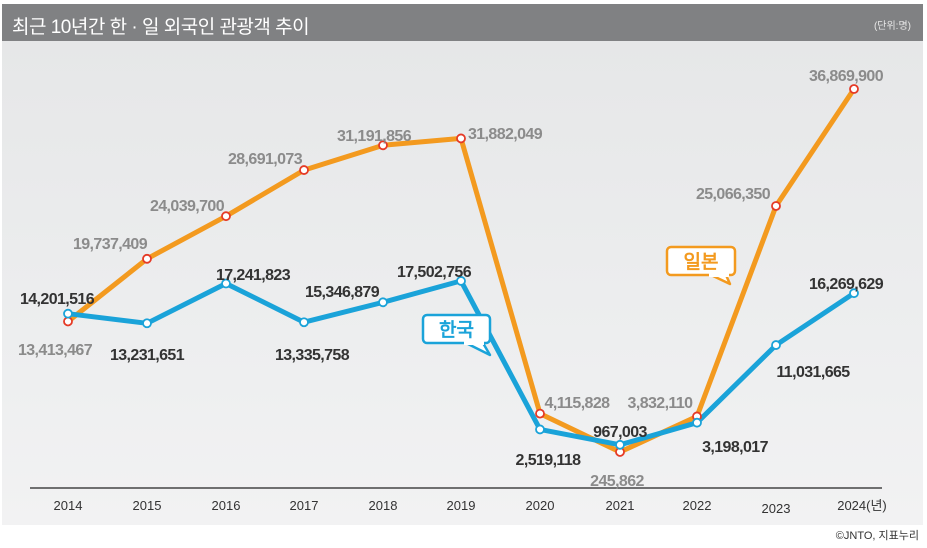  What do you see at coordinates (697, 505) in the screenshot?
I see `x-tick-label: 2022` at bounding box center [697, 505].